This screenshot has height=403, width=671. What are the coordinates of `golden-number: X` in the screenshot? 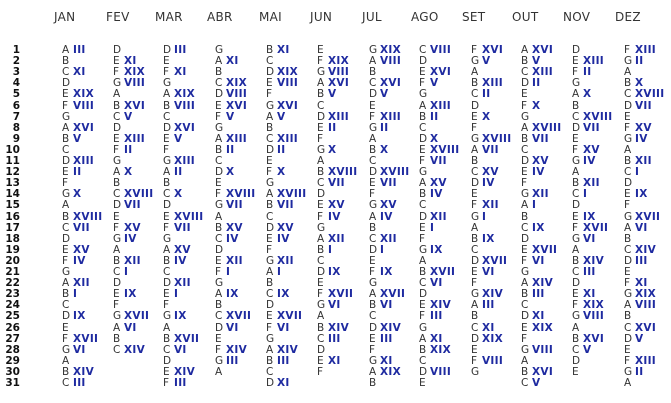 It's located at (384, 149).